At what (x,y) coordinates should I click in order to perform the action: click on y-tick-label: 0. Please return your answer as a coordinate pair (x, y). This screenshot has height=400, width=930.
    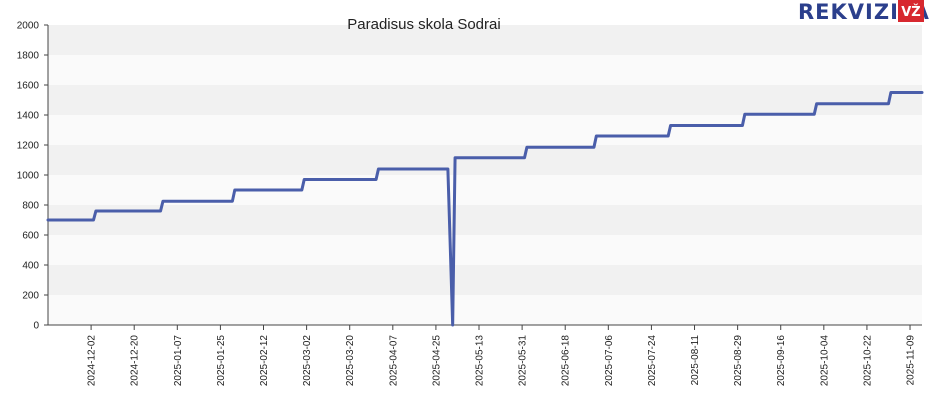
    Looking at the image, I should click on (36, 326).